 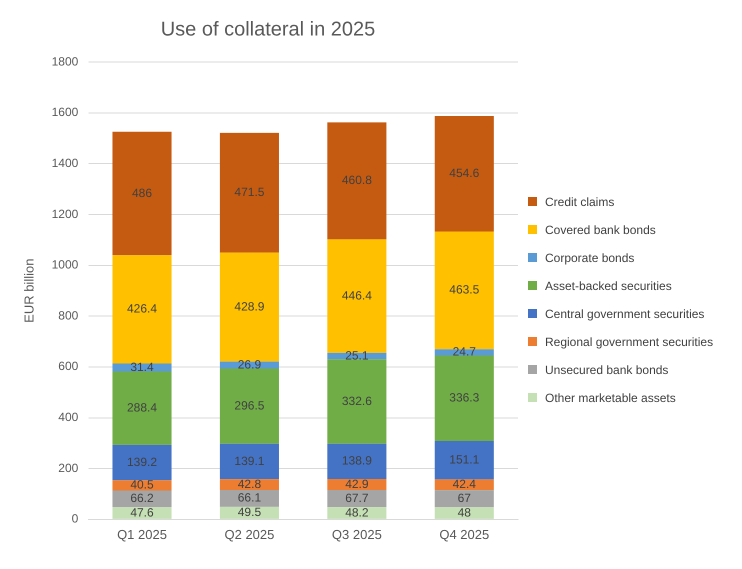 I want to click on data-label: 486, so click(x=142, y=193).